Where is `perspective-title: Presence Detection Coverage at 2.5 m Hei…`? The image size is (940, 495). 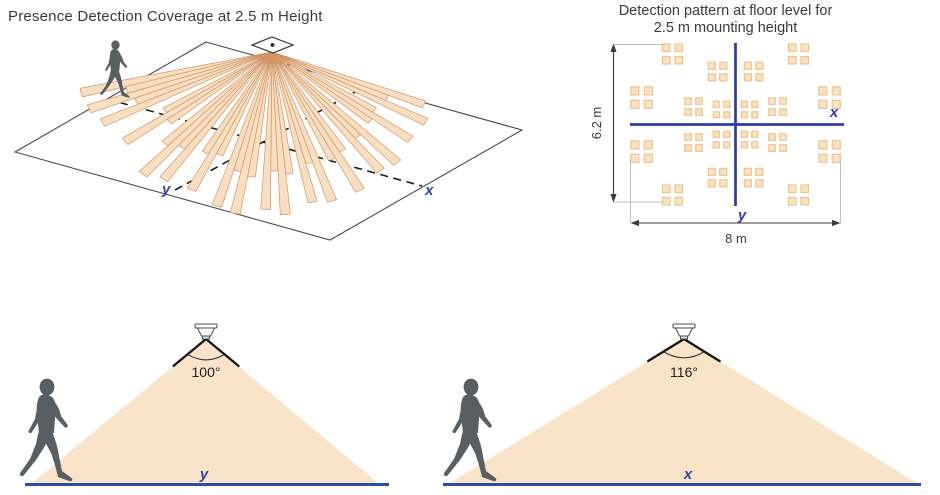
perspective-title: Presence Detection Coverage at 2.5 m Hei… is located at coordinates (165, 16).